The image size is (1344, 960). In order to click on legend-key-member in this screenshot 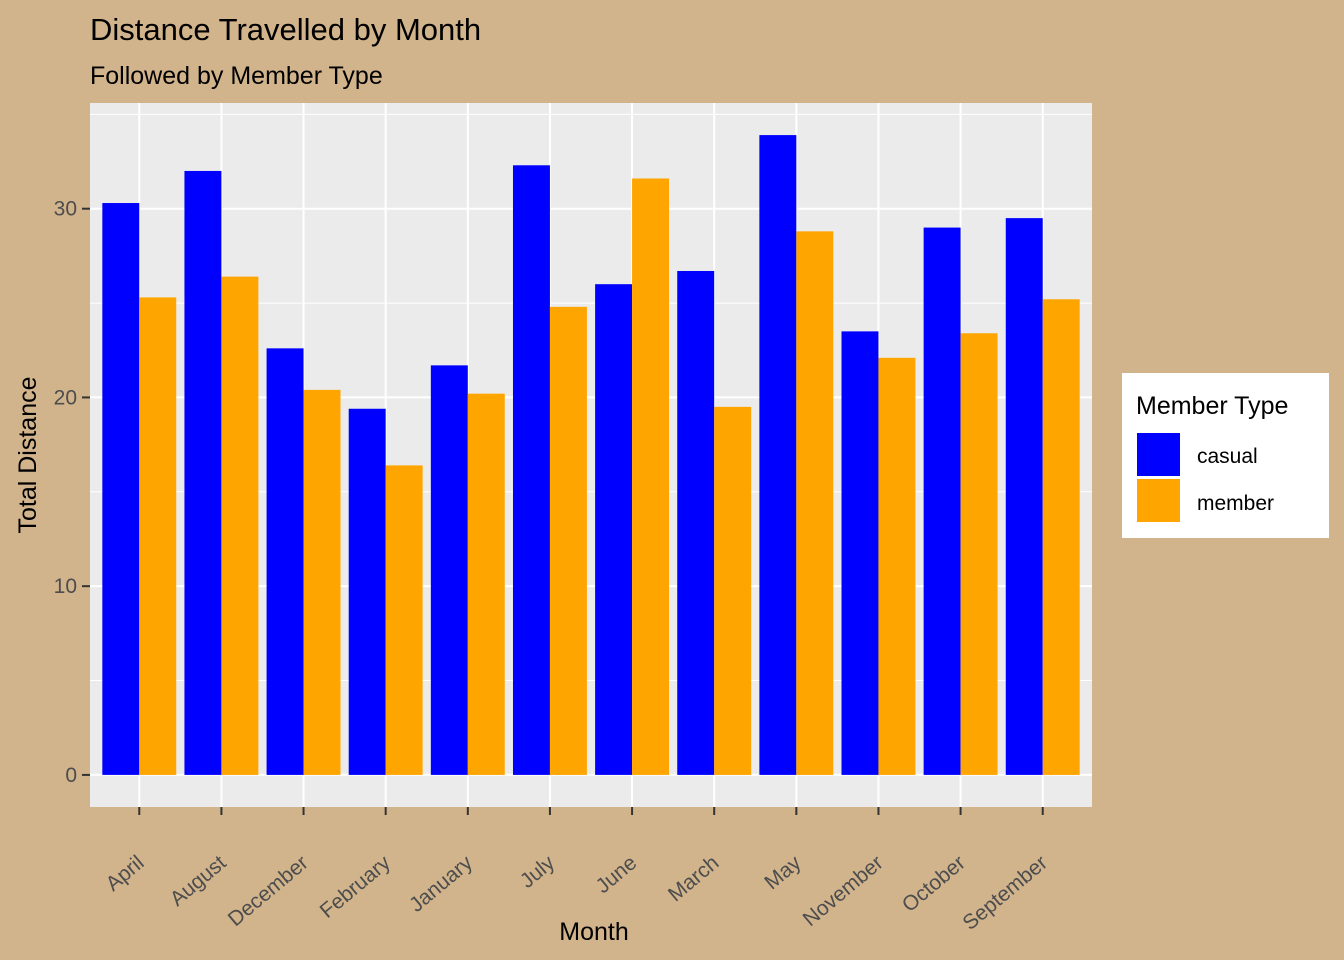, I will do `click(1158, 500)`.